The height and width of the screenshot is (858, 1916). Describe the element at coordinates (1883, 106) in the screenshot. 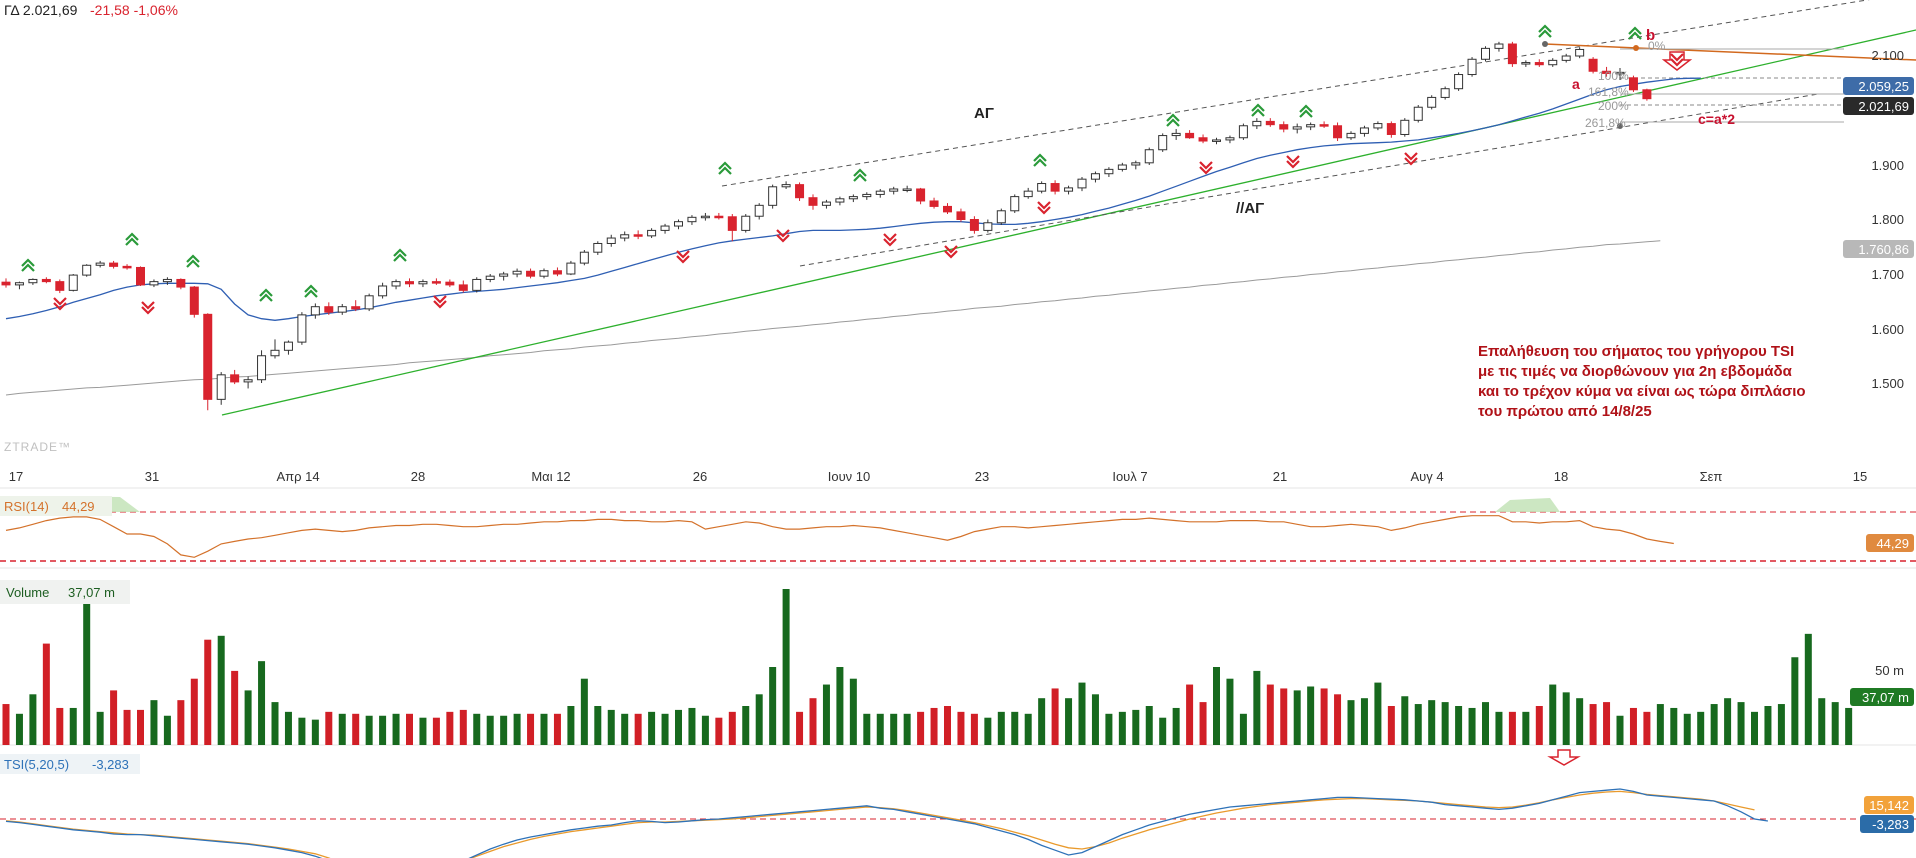

I see `last-price-badge-text: 2.021,69` at that location.